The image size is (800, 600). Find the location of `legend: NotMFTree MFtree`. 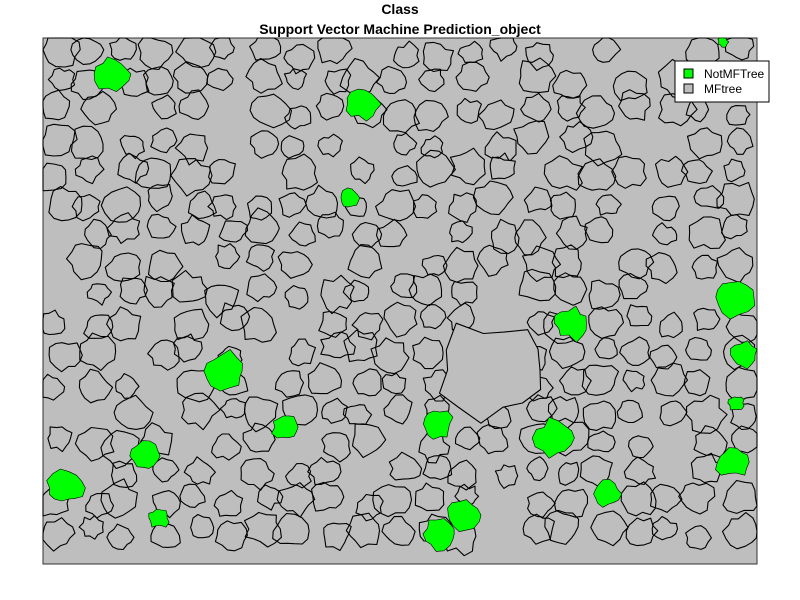

legend: NotMFTree MFtree is located at coordinates (722, 81).